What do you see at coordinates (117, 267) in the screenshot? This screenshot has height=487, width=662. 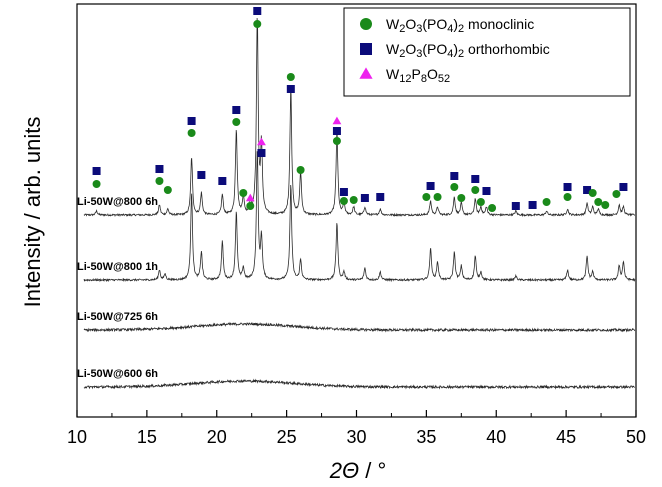 I see `trace-label: Li-50W@800 1h` at bounding box center [117, 267].